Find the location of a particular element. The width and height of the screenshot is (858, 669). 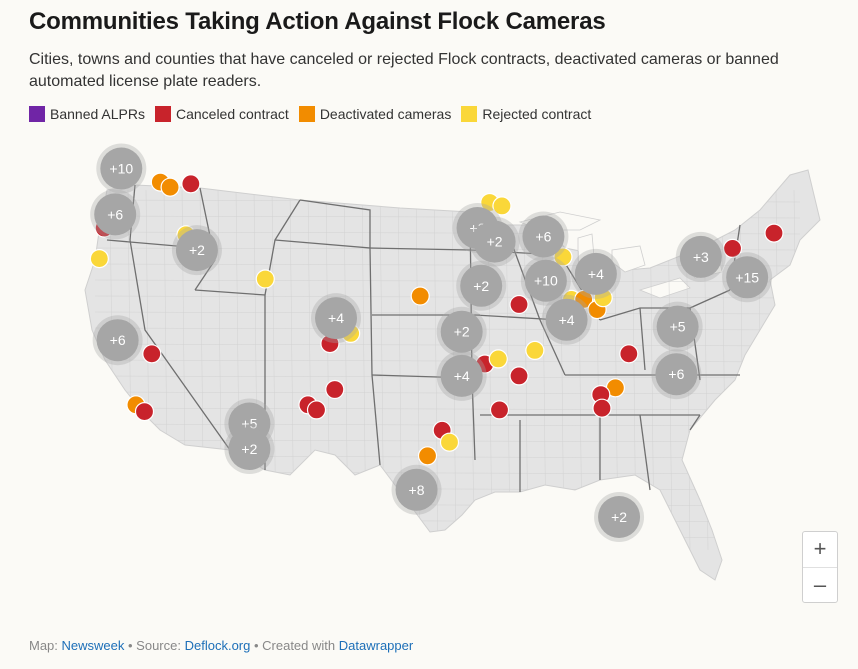

cluster-count: +8 is located at coordinates (417, 490).